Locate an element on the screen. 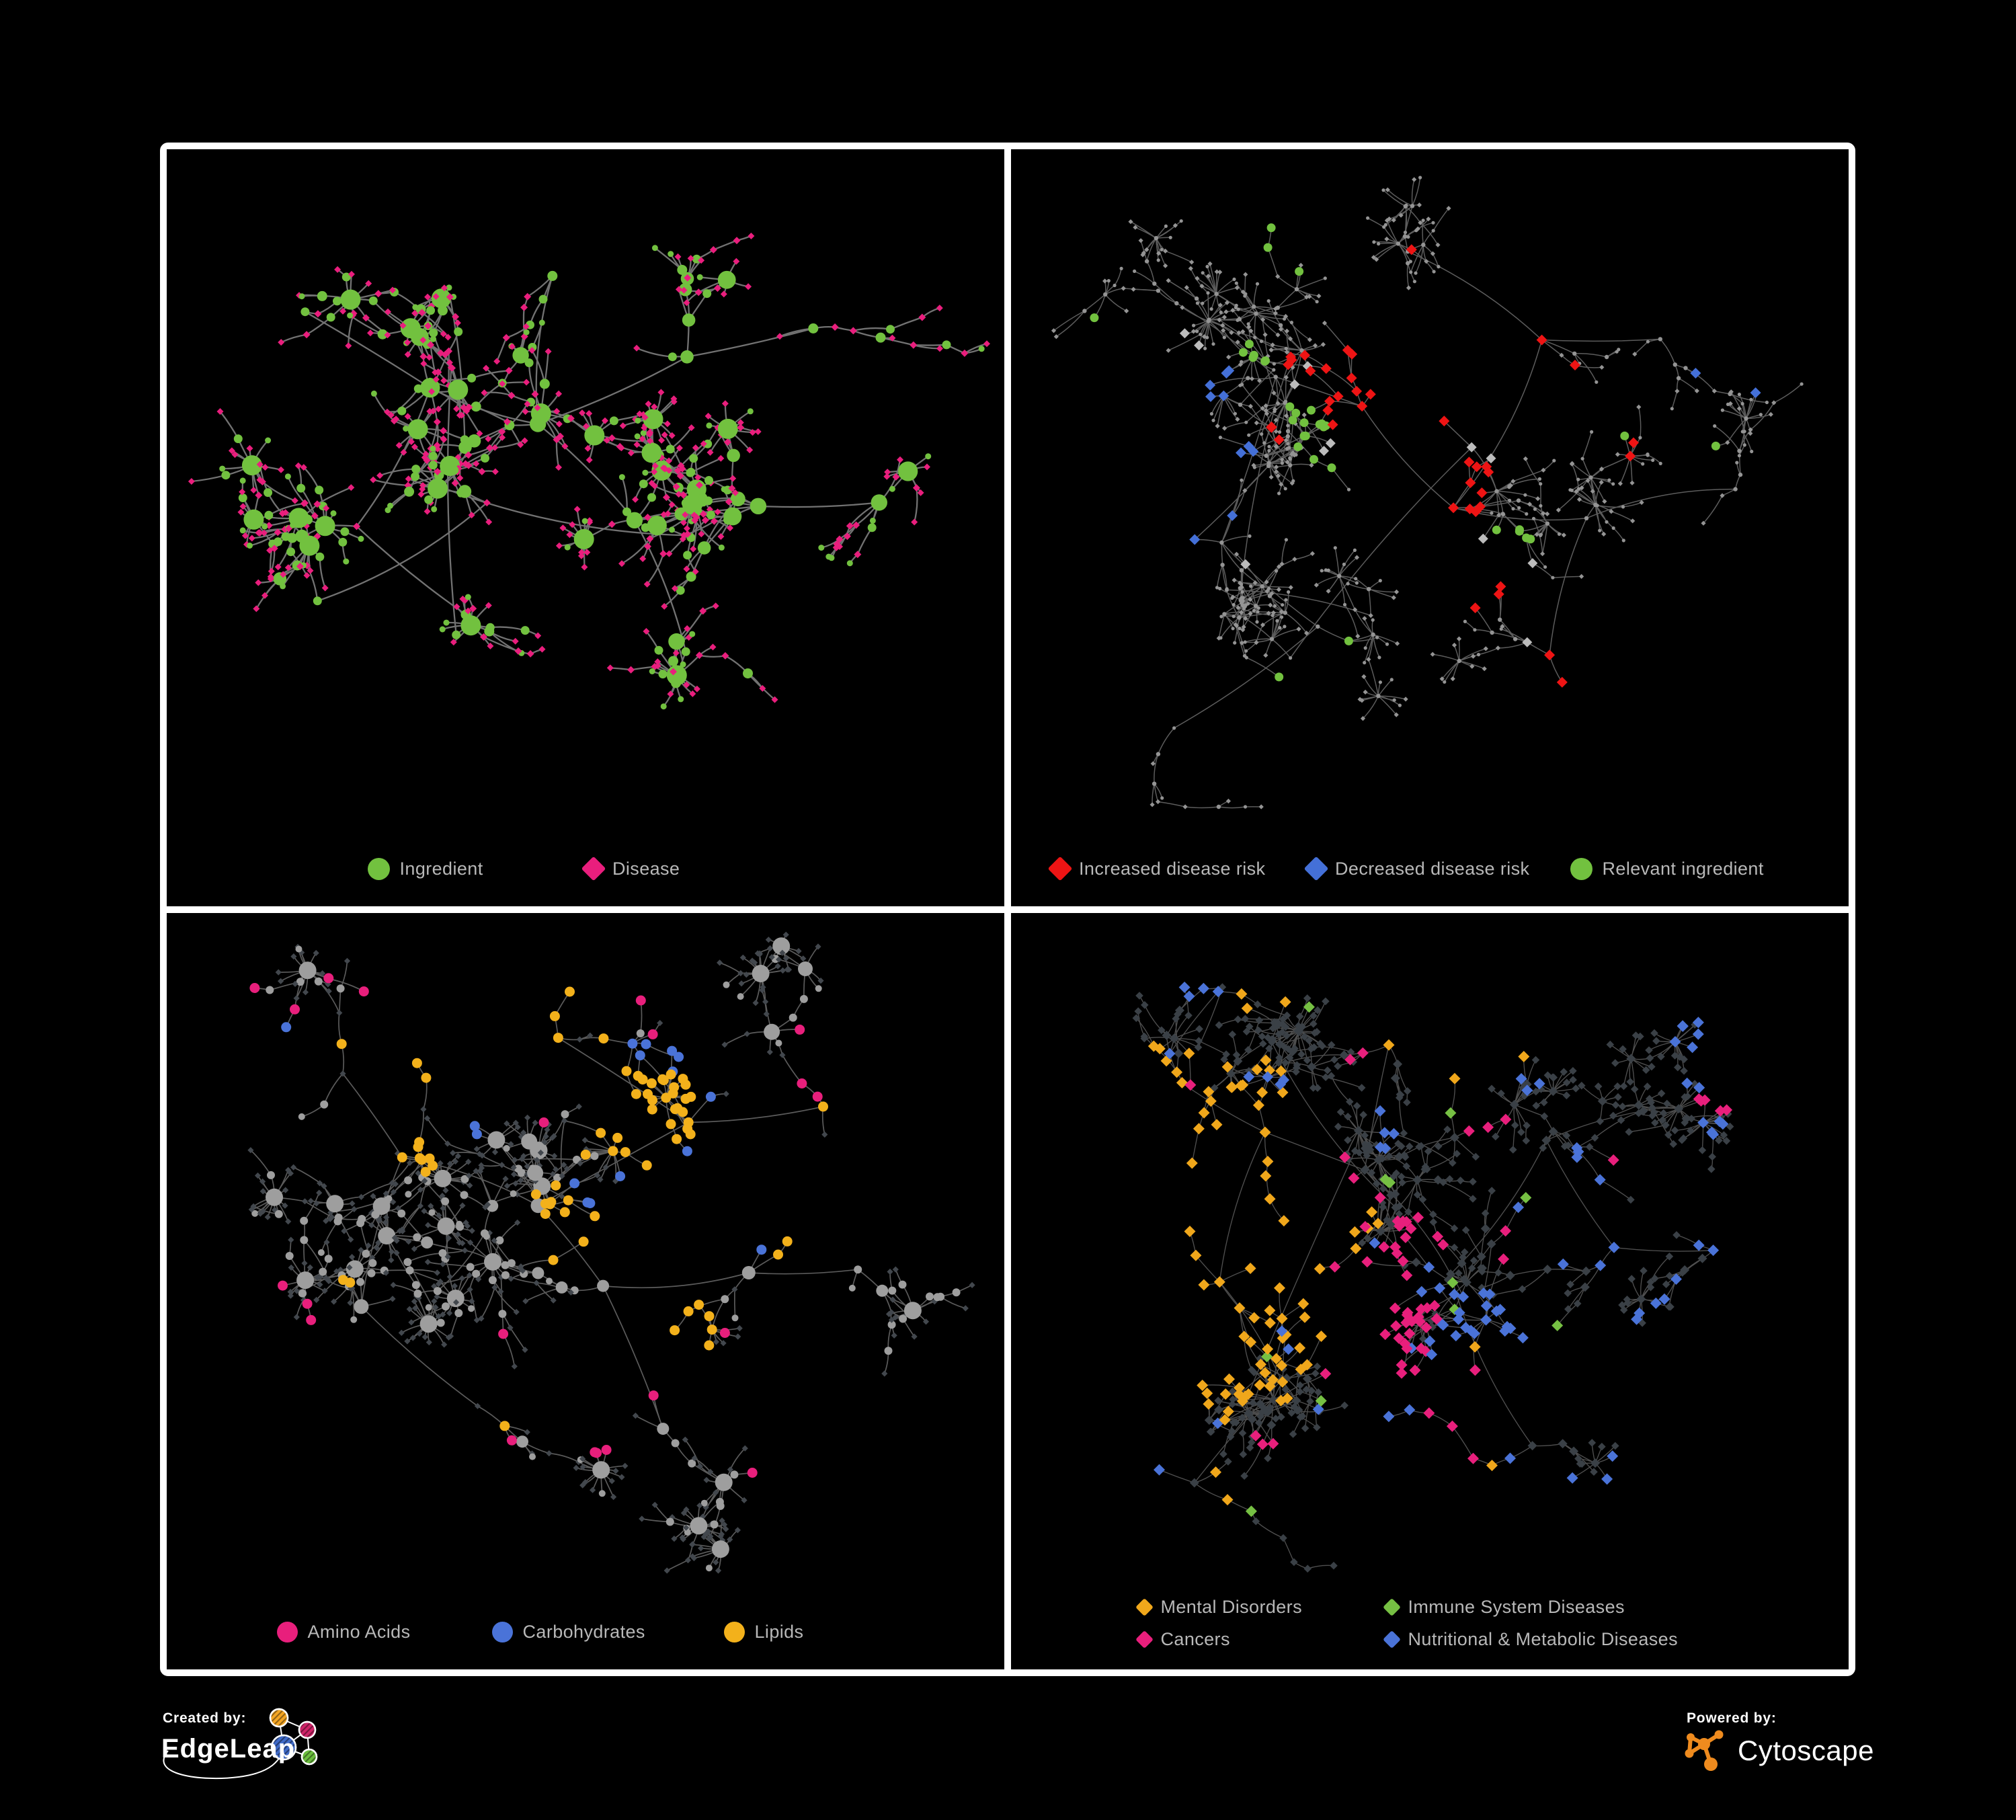  edgeleap-logo-graphic: EdgeLeap is located at coordinates (239, 1744).